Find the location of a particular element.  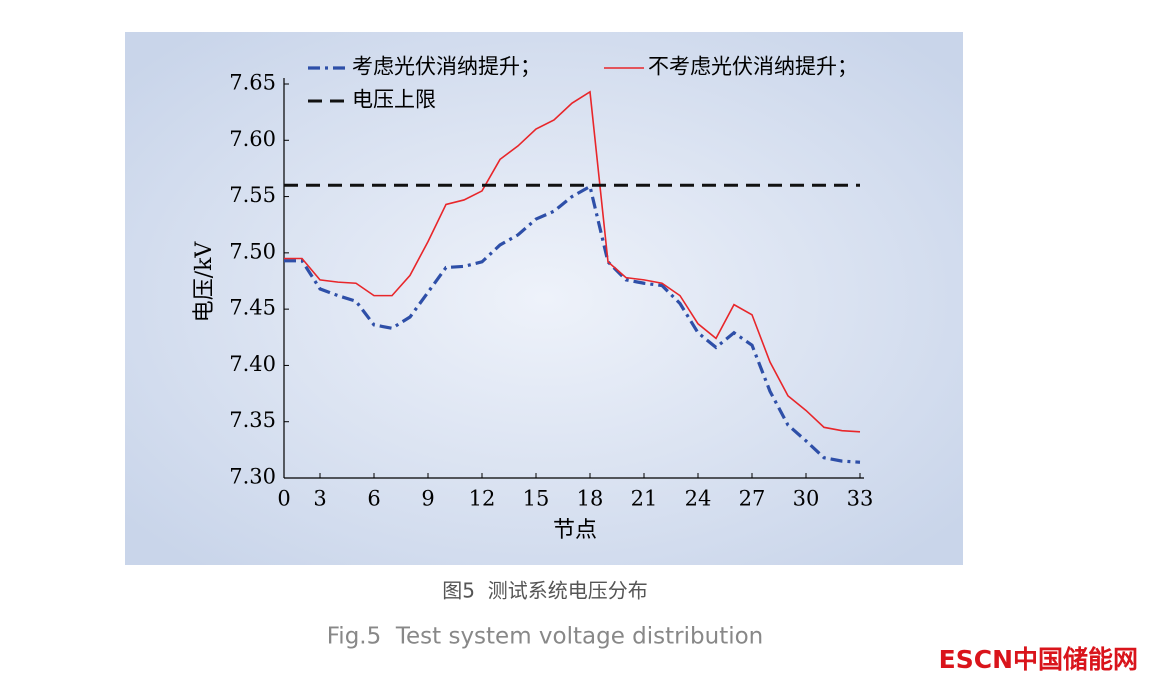

legend-label: 不考虑光伏消纳提升； is located at coordinates (753, 67).